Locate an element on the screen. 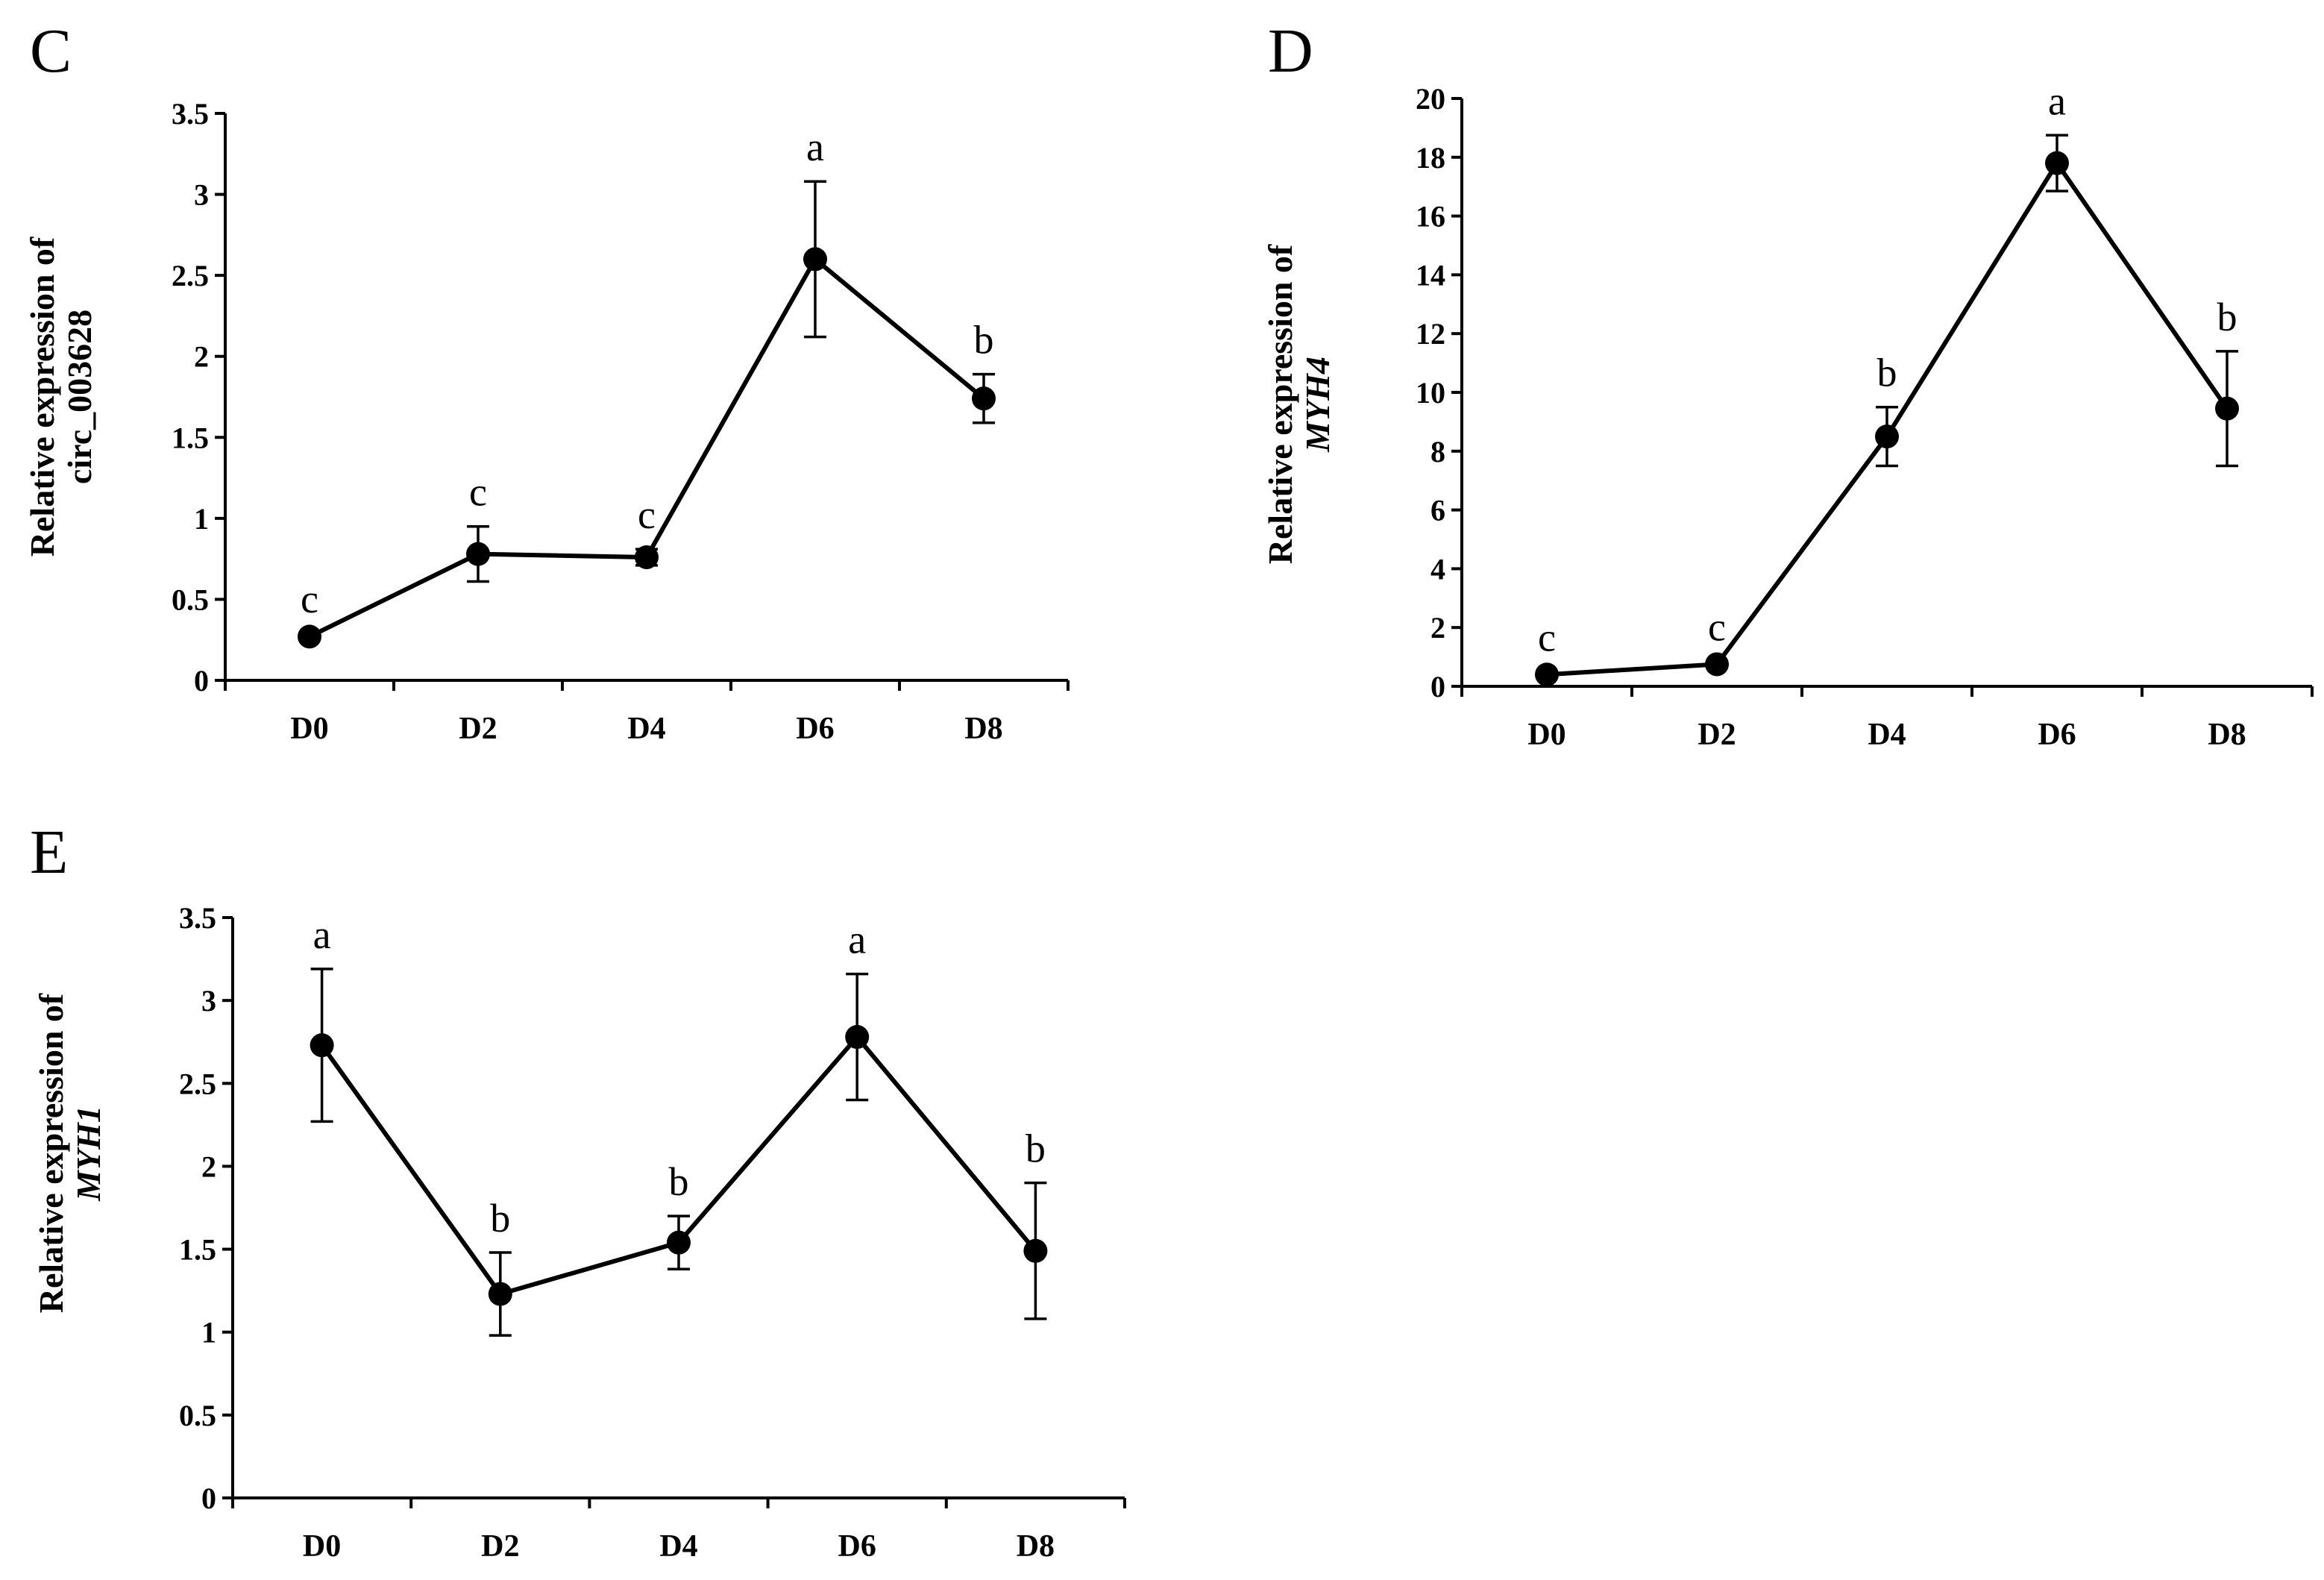  y-tick-label: 4 is located at coordinates (1437, 569).